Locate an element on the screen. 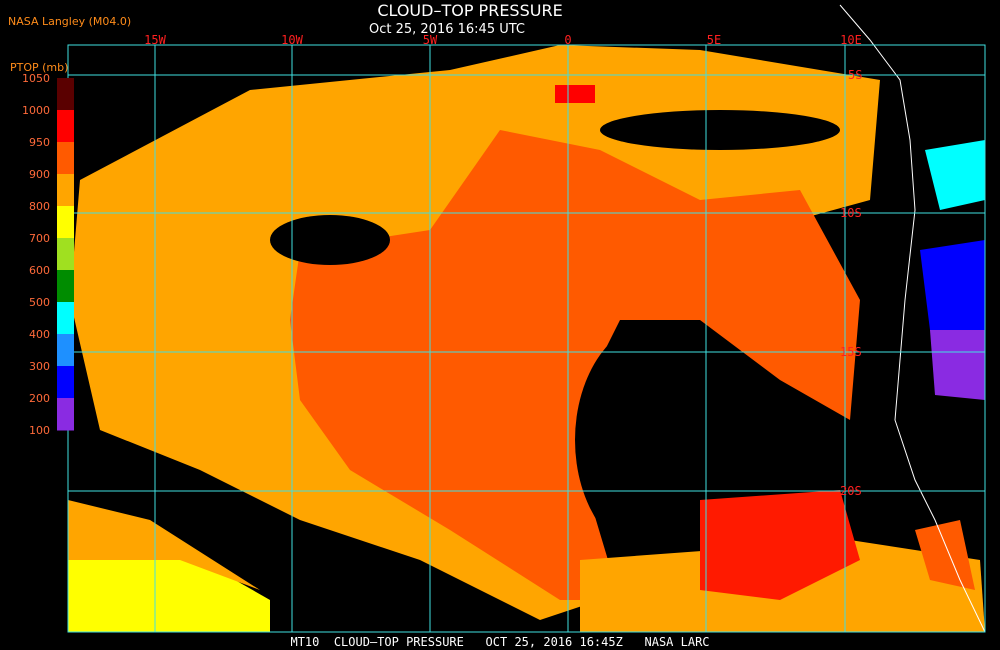  longitude-label: 5W is located at coordinates (430, 40).